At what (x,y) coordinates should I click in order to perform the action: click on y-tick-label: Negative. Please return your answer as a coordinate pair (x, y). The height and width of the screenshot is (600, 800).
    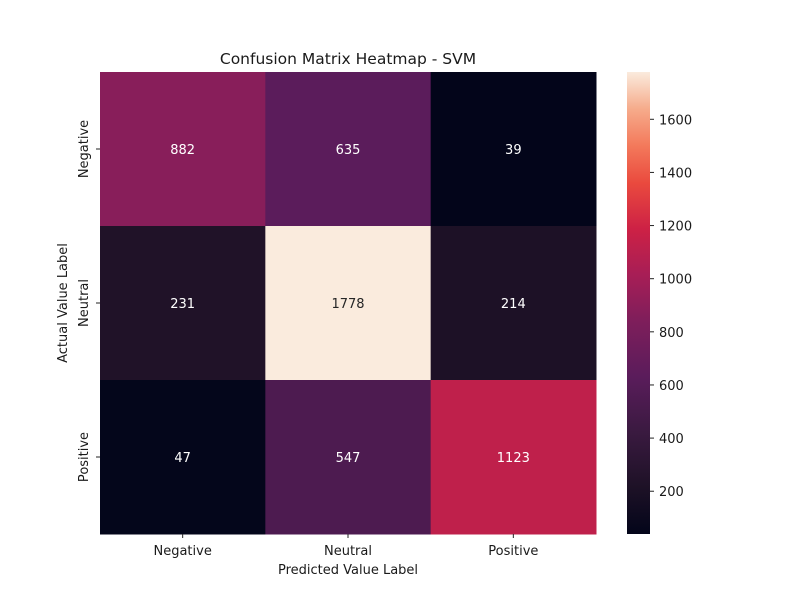
    Looking at the image, I should click on (84, 149).